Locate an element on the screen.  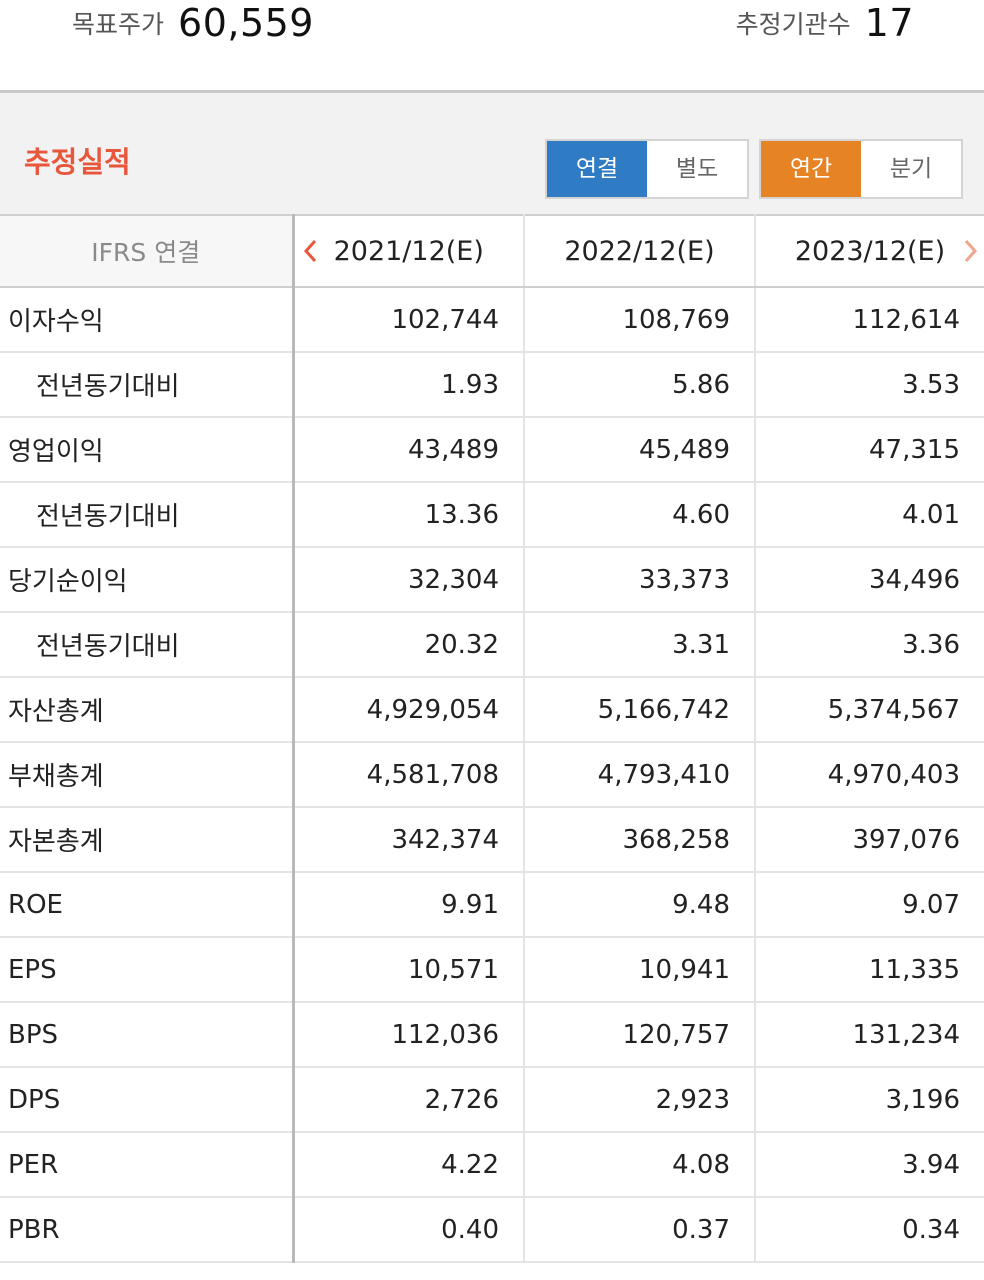
table-cell: 131,234 is located at coordinates (869, 1035).